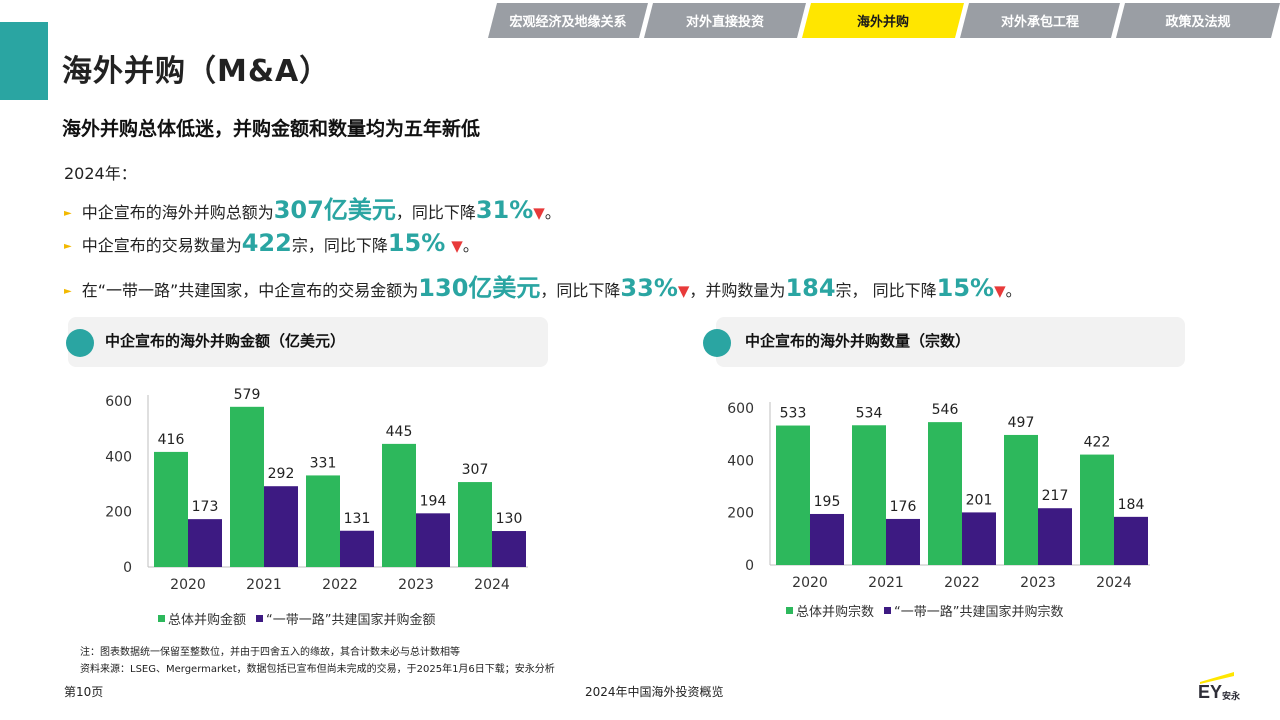  I want to click on data-label: 497, so click(1021, 423).